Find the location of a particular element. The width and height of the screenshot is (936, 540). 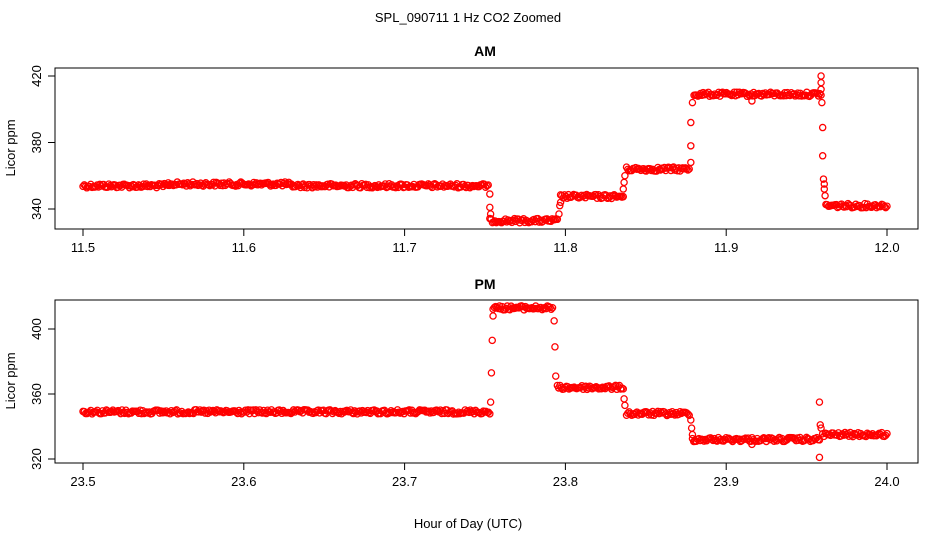

x-tick-label-pm-1: 23.6 is located at coordinates (243, 481).